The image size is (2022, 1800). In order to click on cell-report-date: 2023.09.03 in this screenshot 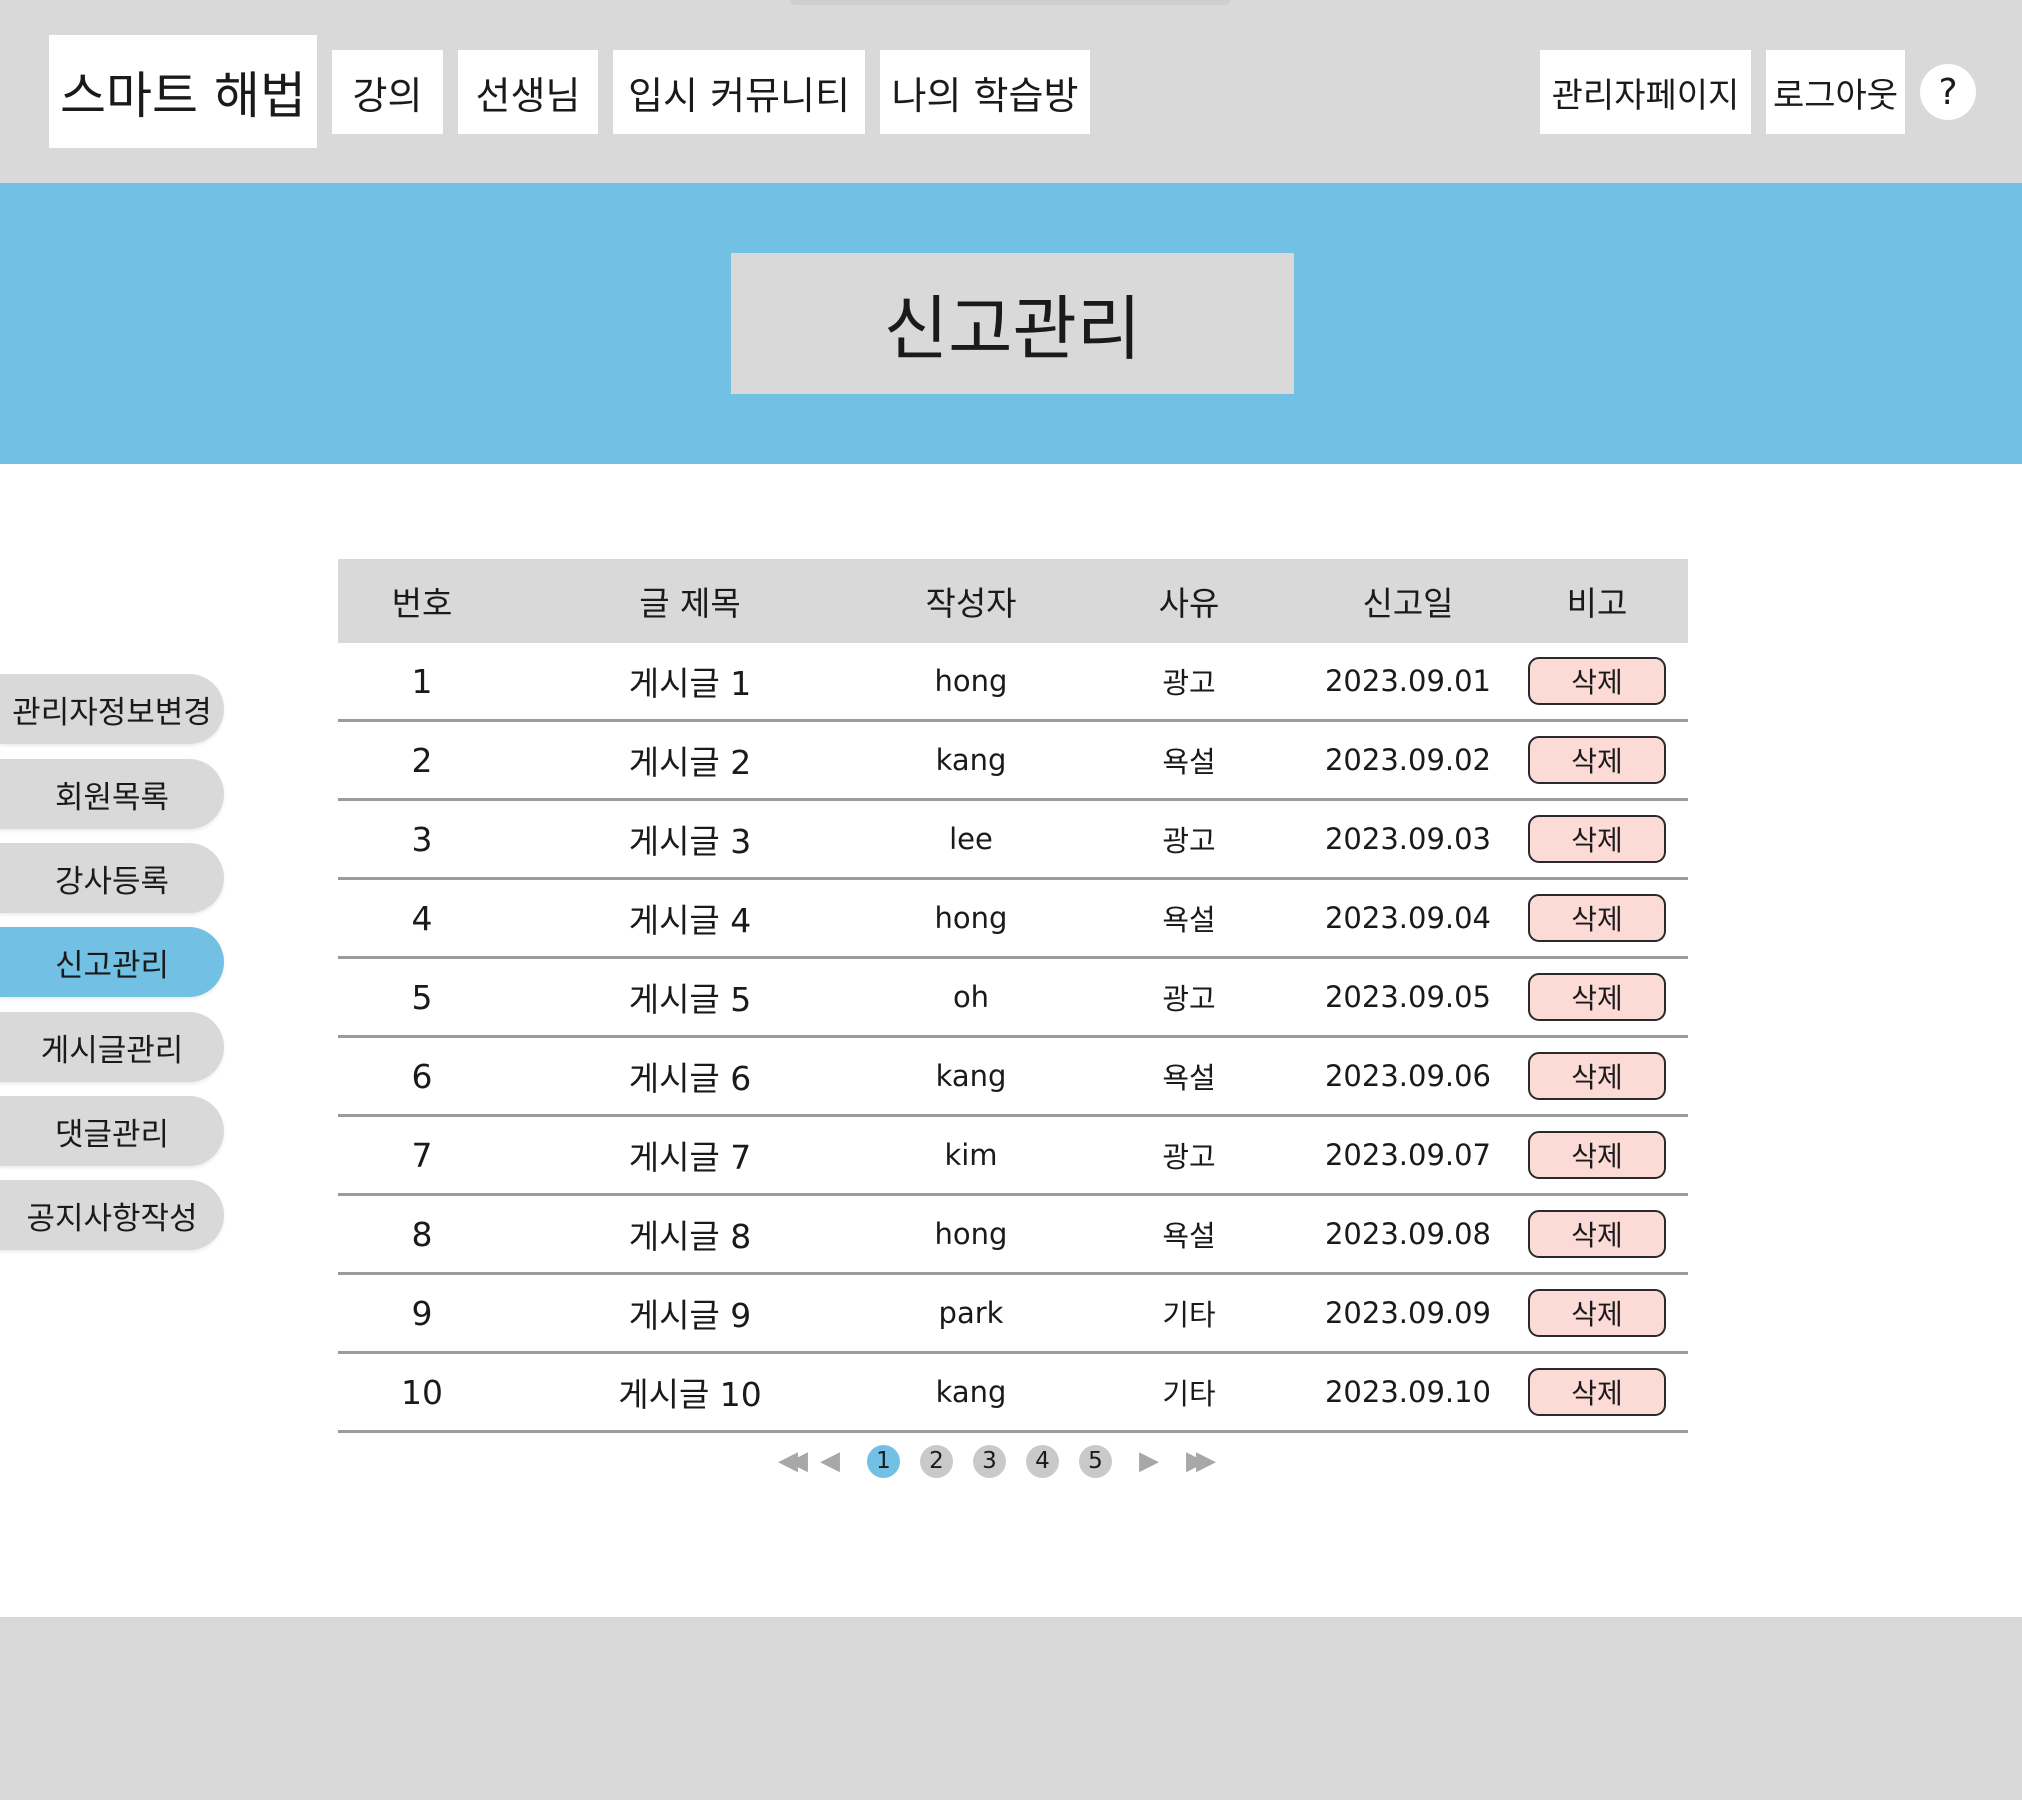, I will do `click(1408, 839)`.